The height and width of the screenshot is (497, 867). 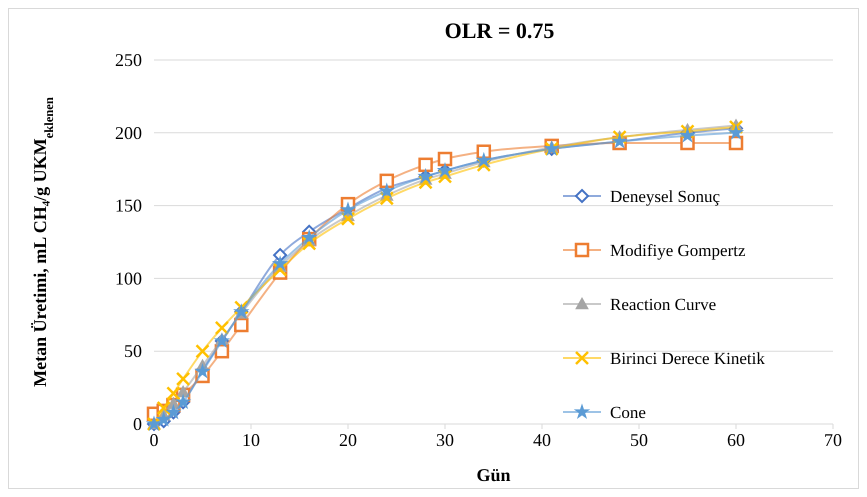 I want to click on x-tick-label: 0, so click(x=154, y=440).